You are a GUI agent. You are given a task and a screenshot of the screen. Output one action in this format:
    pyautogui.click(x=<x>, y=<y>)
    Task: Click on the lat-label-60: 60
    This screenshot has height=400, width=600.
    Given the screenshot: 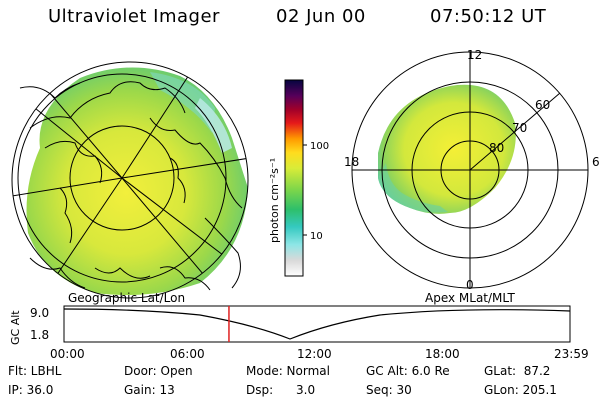 What is the action you would take?
    pyautogui.click(x=542, y=105)
    